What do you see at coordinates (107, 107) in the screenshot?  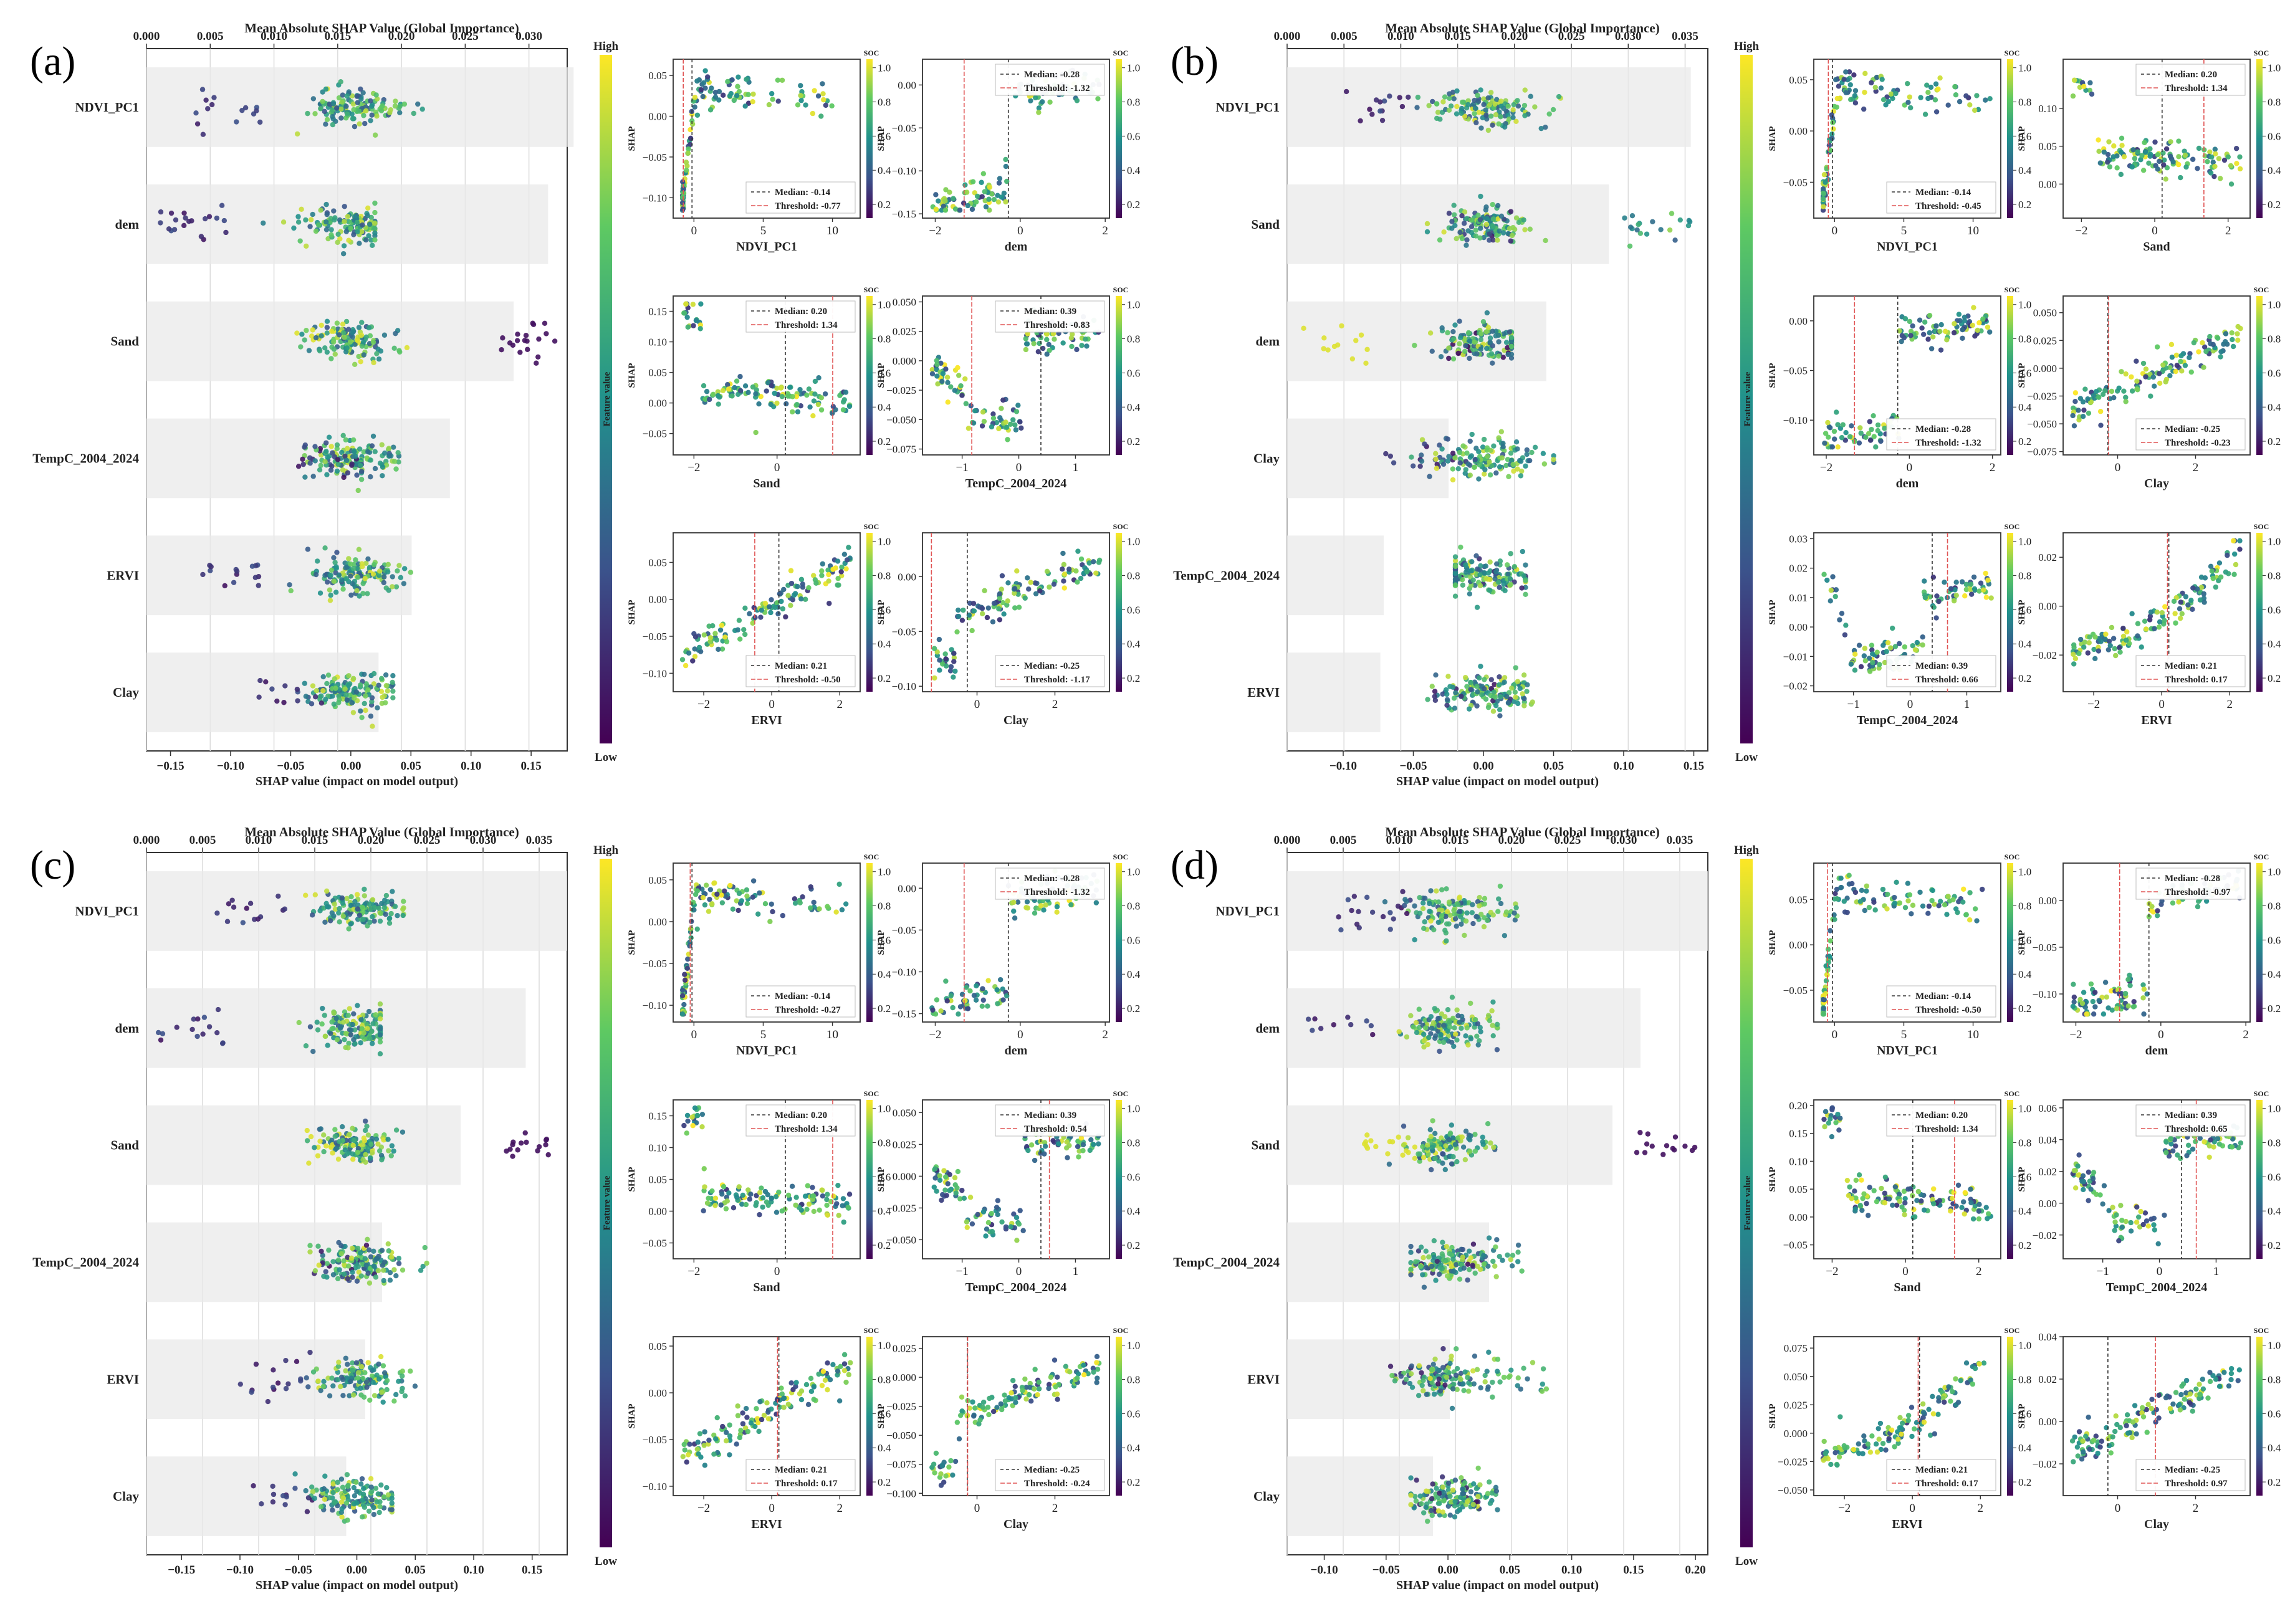 I see `feature-label: NDVI_PC1` at bounding box center [107, 107].